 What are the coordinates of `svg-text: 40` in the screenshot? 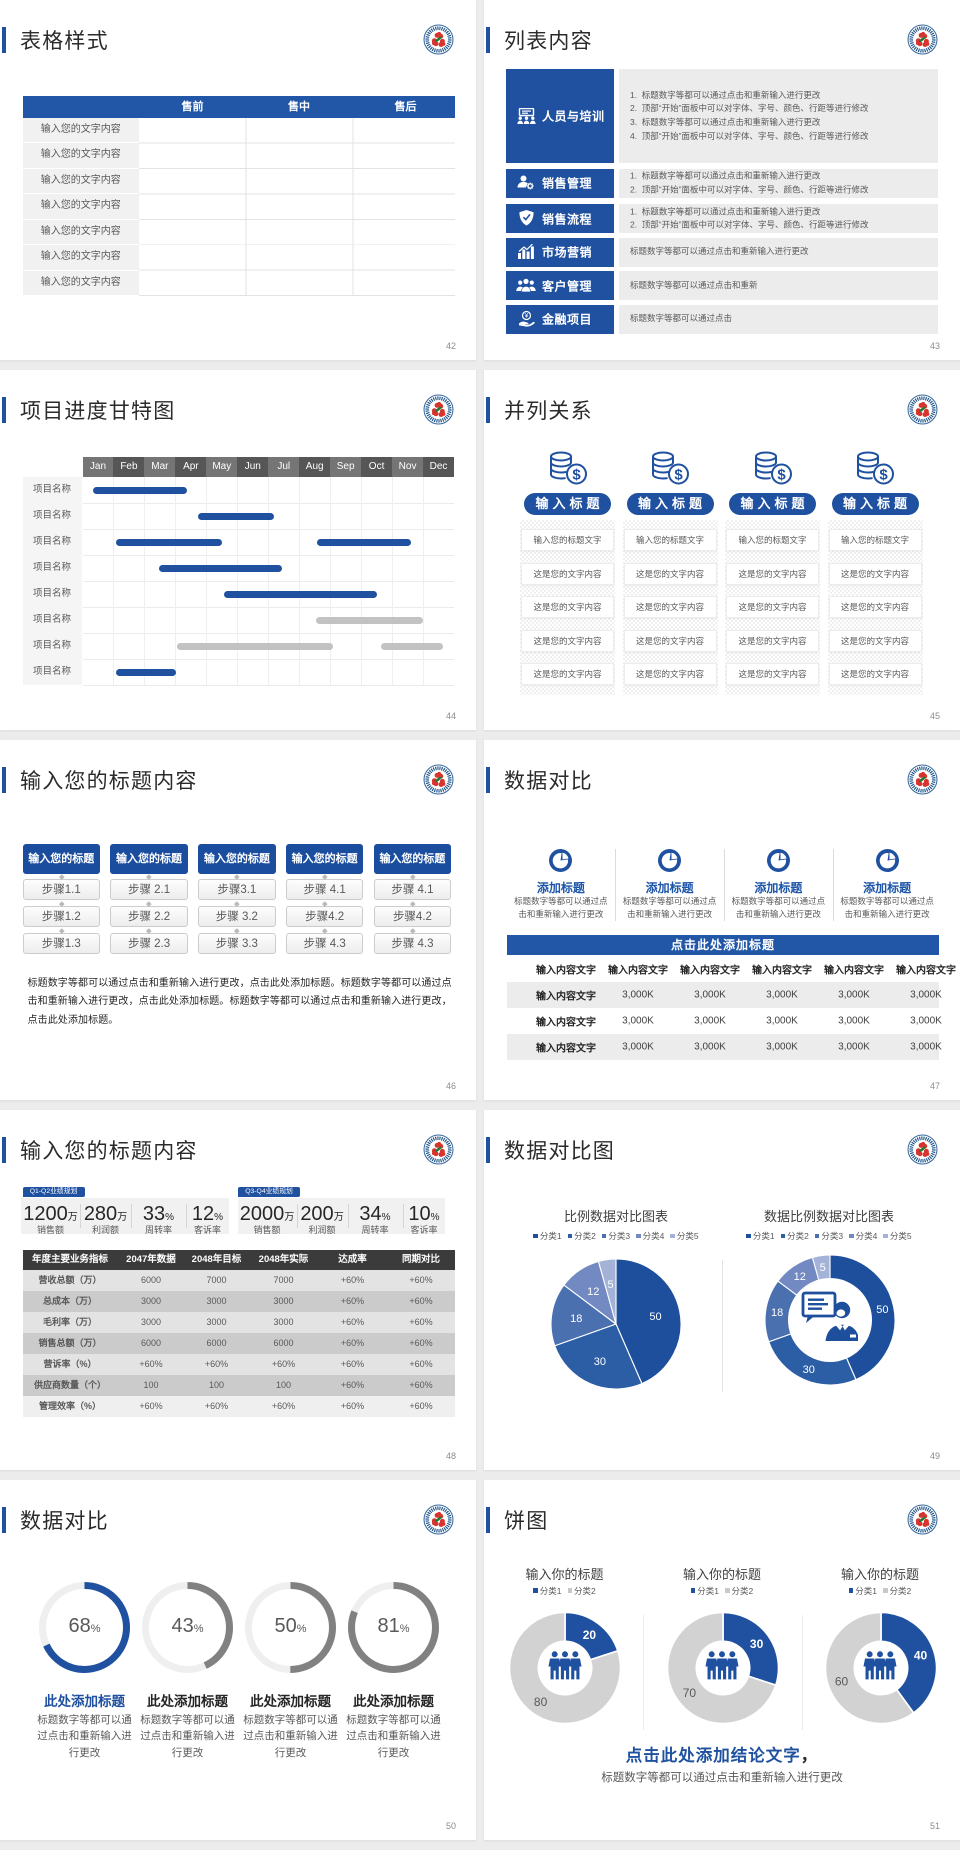 It's located at (920, 1655).